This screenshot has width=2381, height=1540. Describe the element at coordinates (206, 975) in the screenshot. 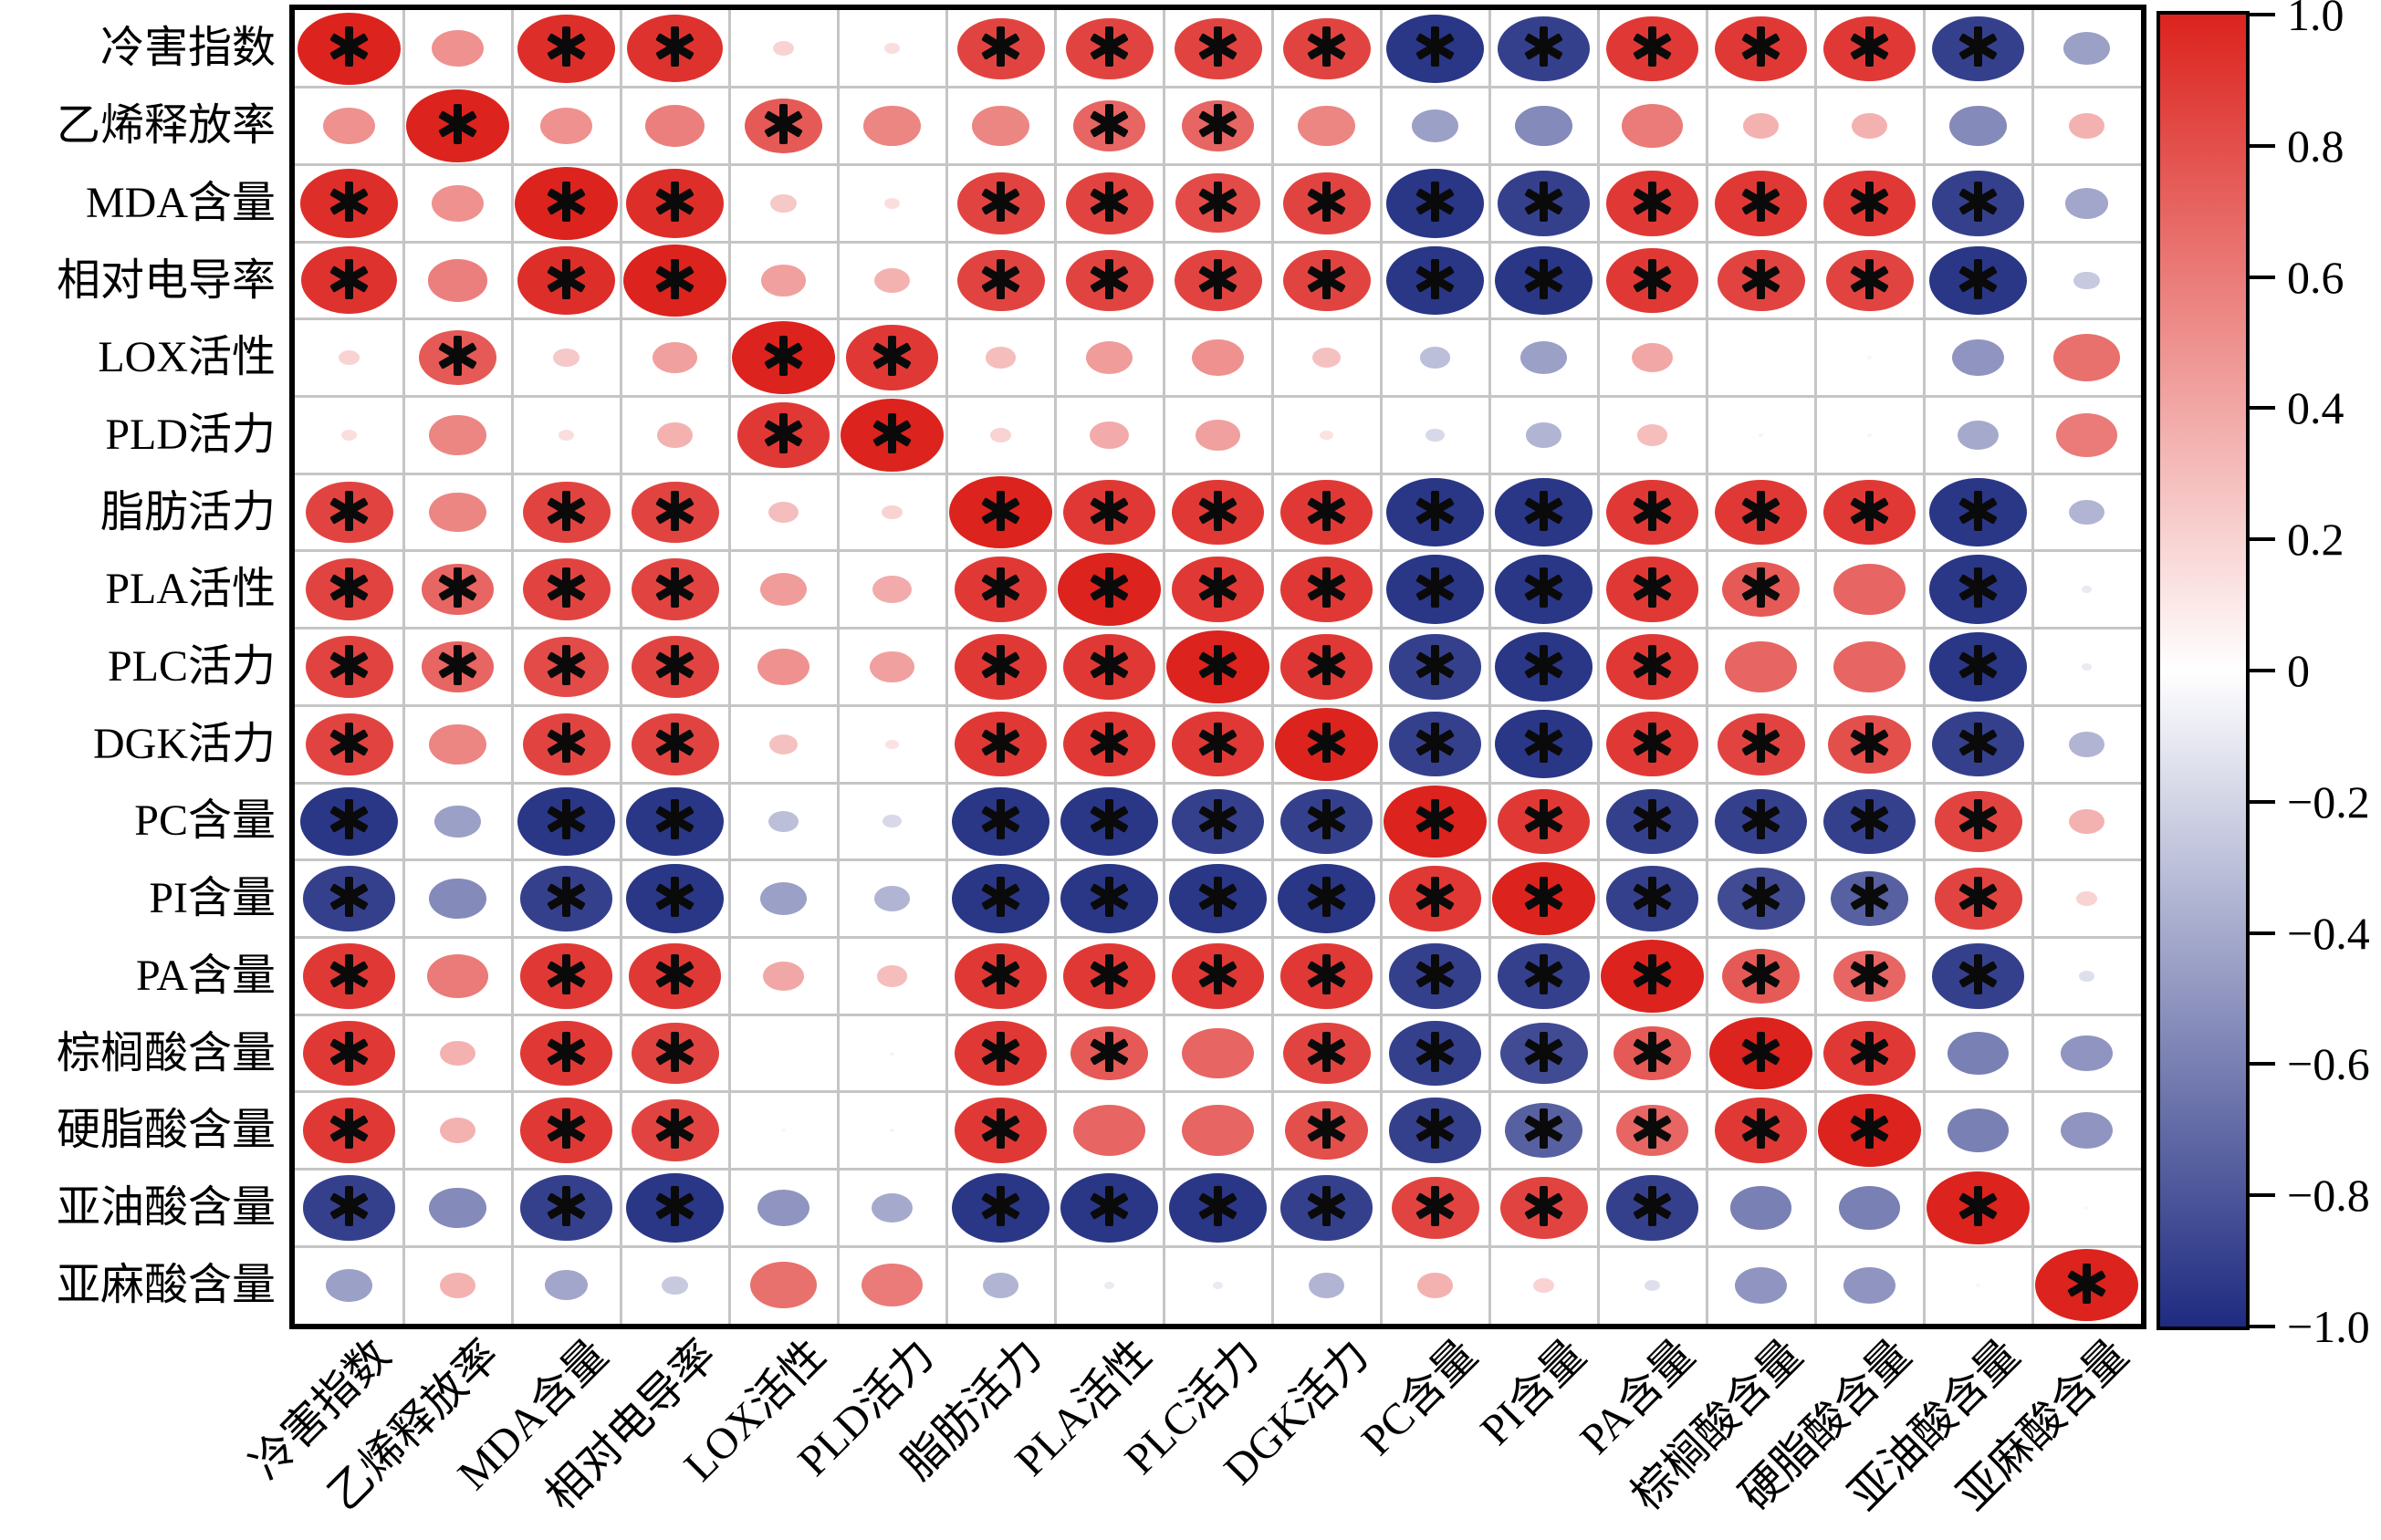

I see `row-label: PA含量` at that location.